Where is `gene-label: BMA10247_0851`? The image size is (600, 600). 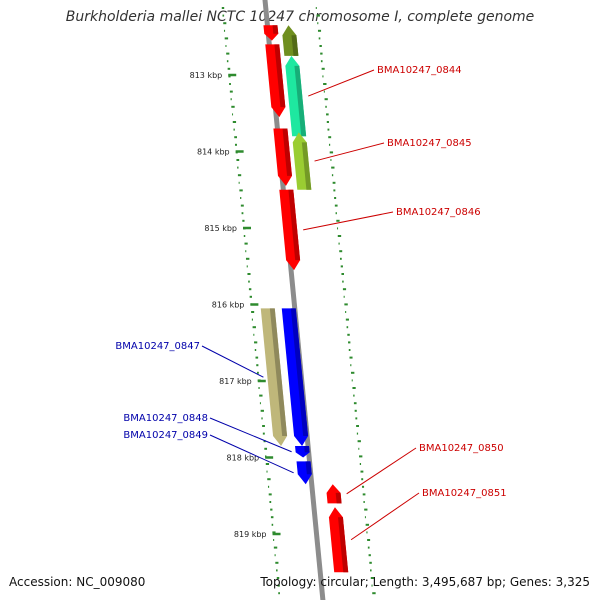 gene-label: BMA10247_0851 is located at coordinates (464, 493).